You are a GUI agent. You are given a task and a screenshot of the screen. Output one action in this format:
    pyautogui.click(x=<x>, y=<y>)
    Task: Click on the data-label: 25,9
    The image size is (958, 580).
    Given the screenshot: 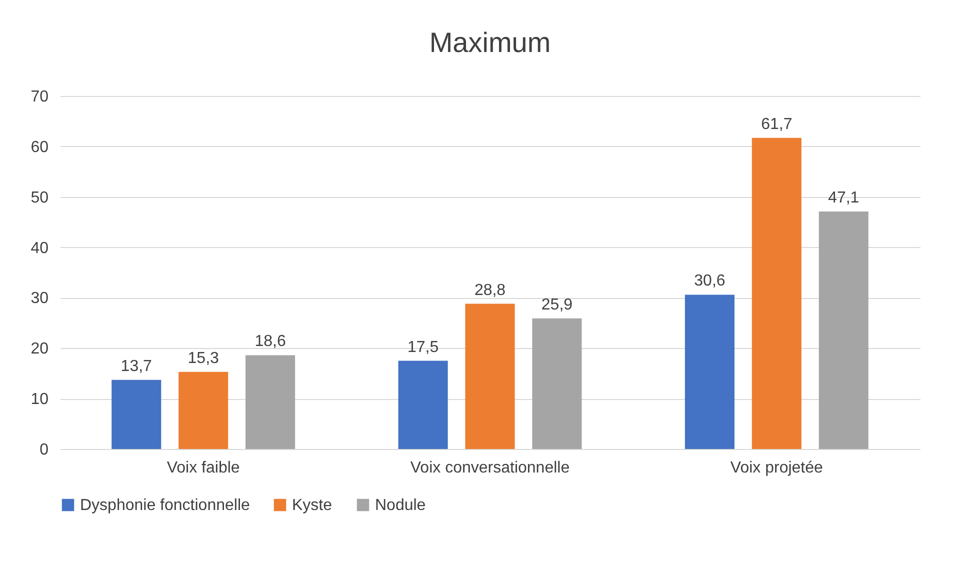 What is the action you would take?
    pyautogui.click(x=557, y=305)
    